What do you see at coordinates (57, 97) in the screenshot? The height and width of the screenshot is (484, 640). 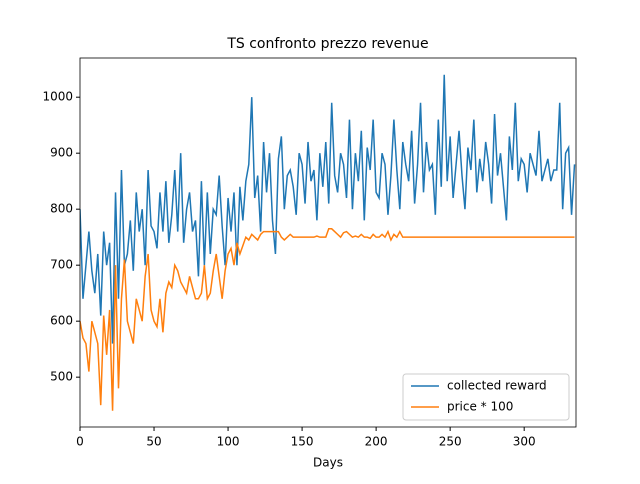 I see `y-tick-label: 1000` at bounding box center [57, 97].